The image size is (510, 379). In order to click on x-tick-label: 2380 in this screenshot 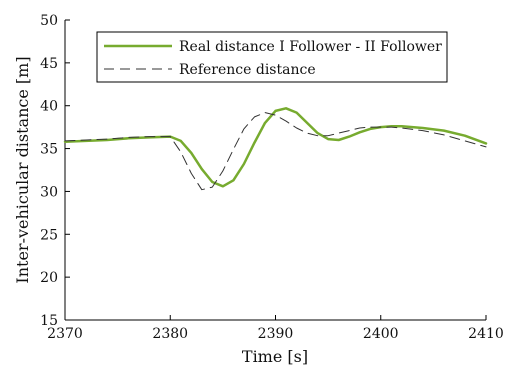, I will do `click(170, 334)`.